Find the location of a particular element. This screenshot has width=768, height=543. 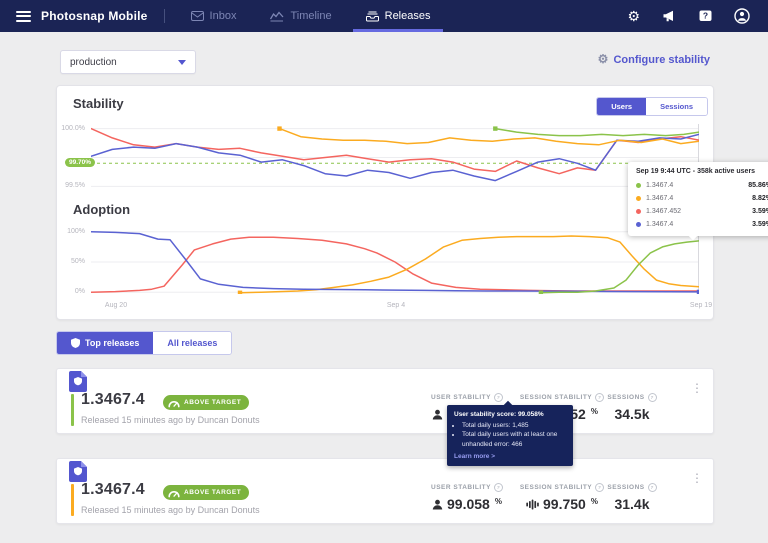

stat-sessions: SESSIONS 34.5k is located at coordinates (632, 407).